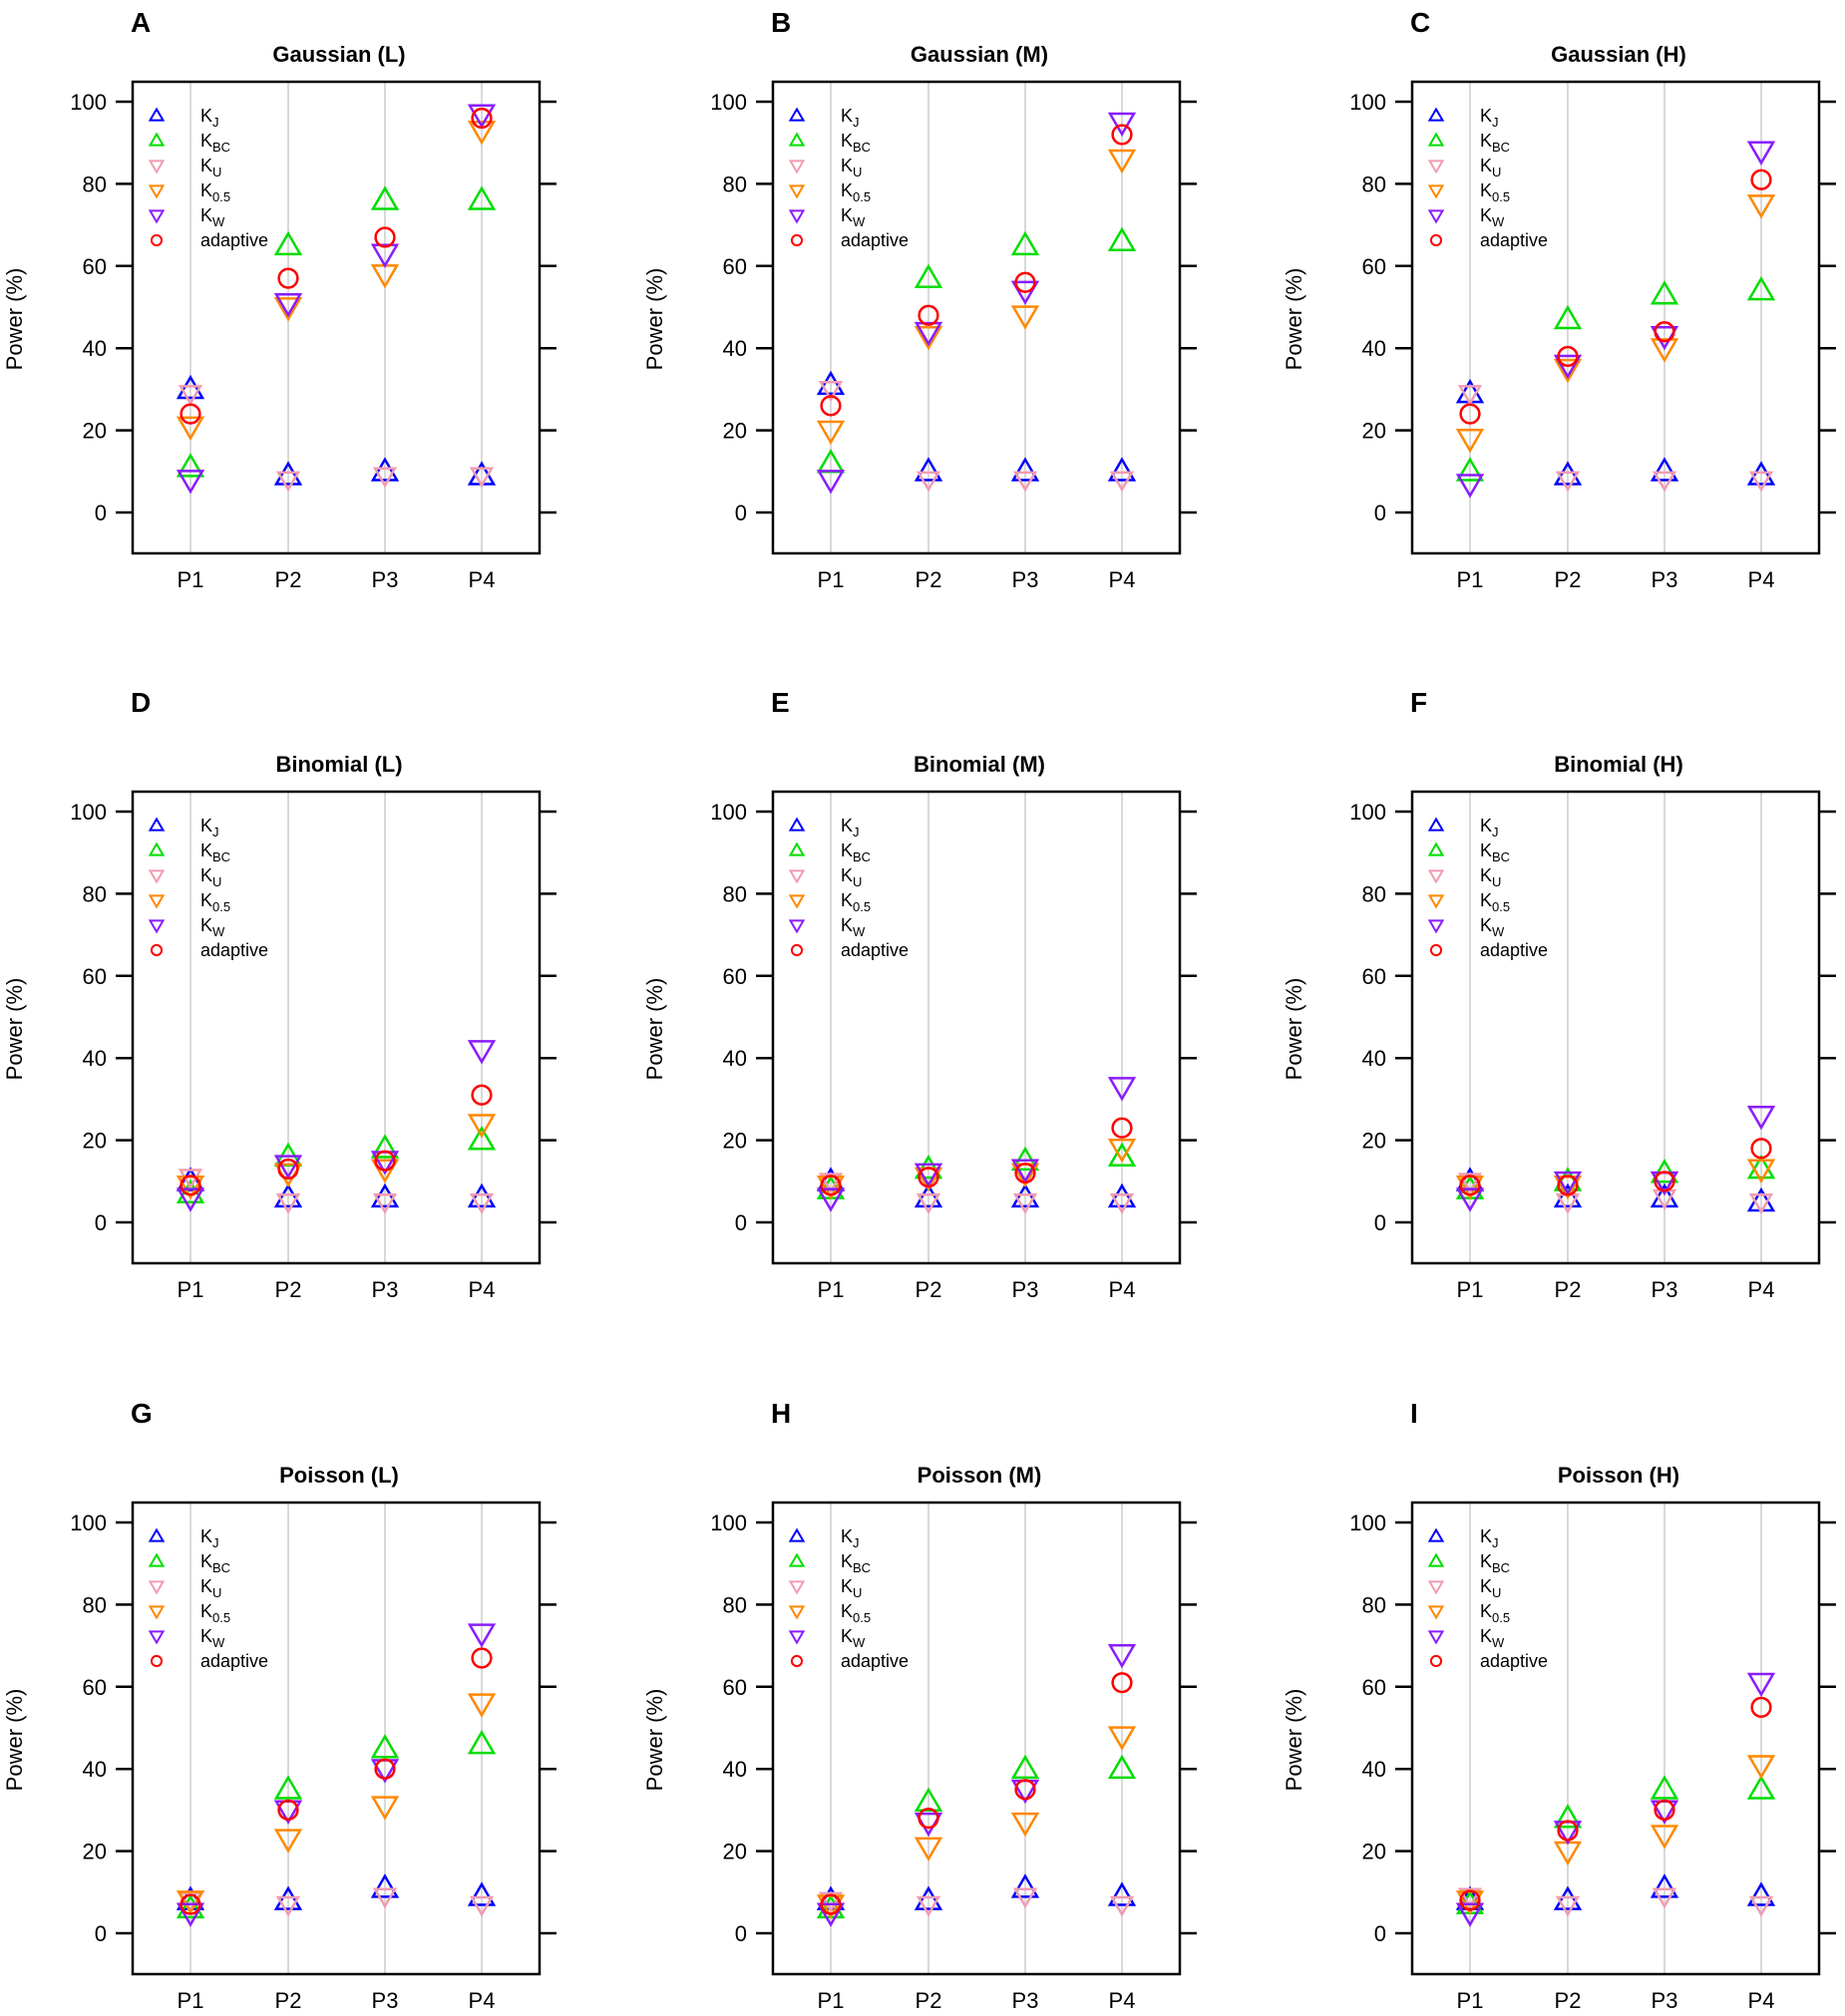 This screenshot has height=2016, width=1845. Describe the element at coordinates (234, 950) in the screenshot. I see `legend-label-adaptive: adaptive` at that location.